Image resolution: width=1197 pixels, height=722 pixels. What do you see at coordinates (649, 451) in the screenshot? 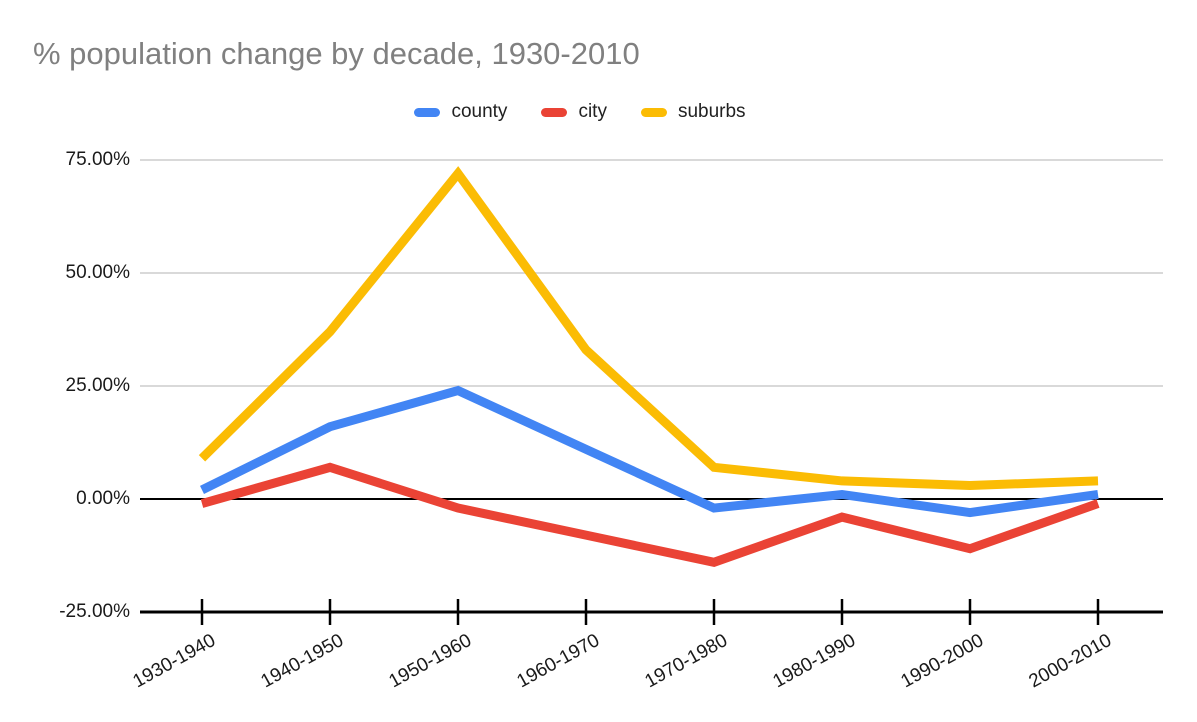
I see `series-line-county` at bounding box center [649, 451].